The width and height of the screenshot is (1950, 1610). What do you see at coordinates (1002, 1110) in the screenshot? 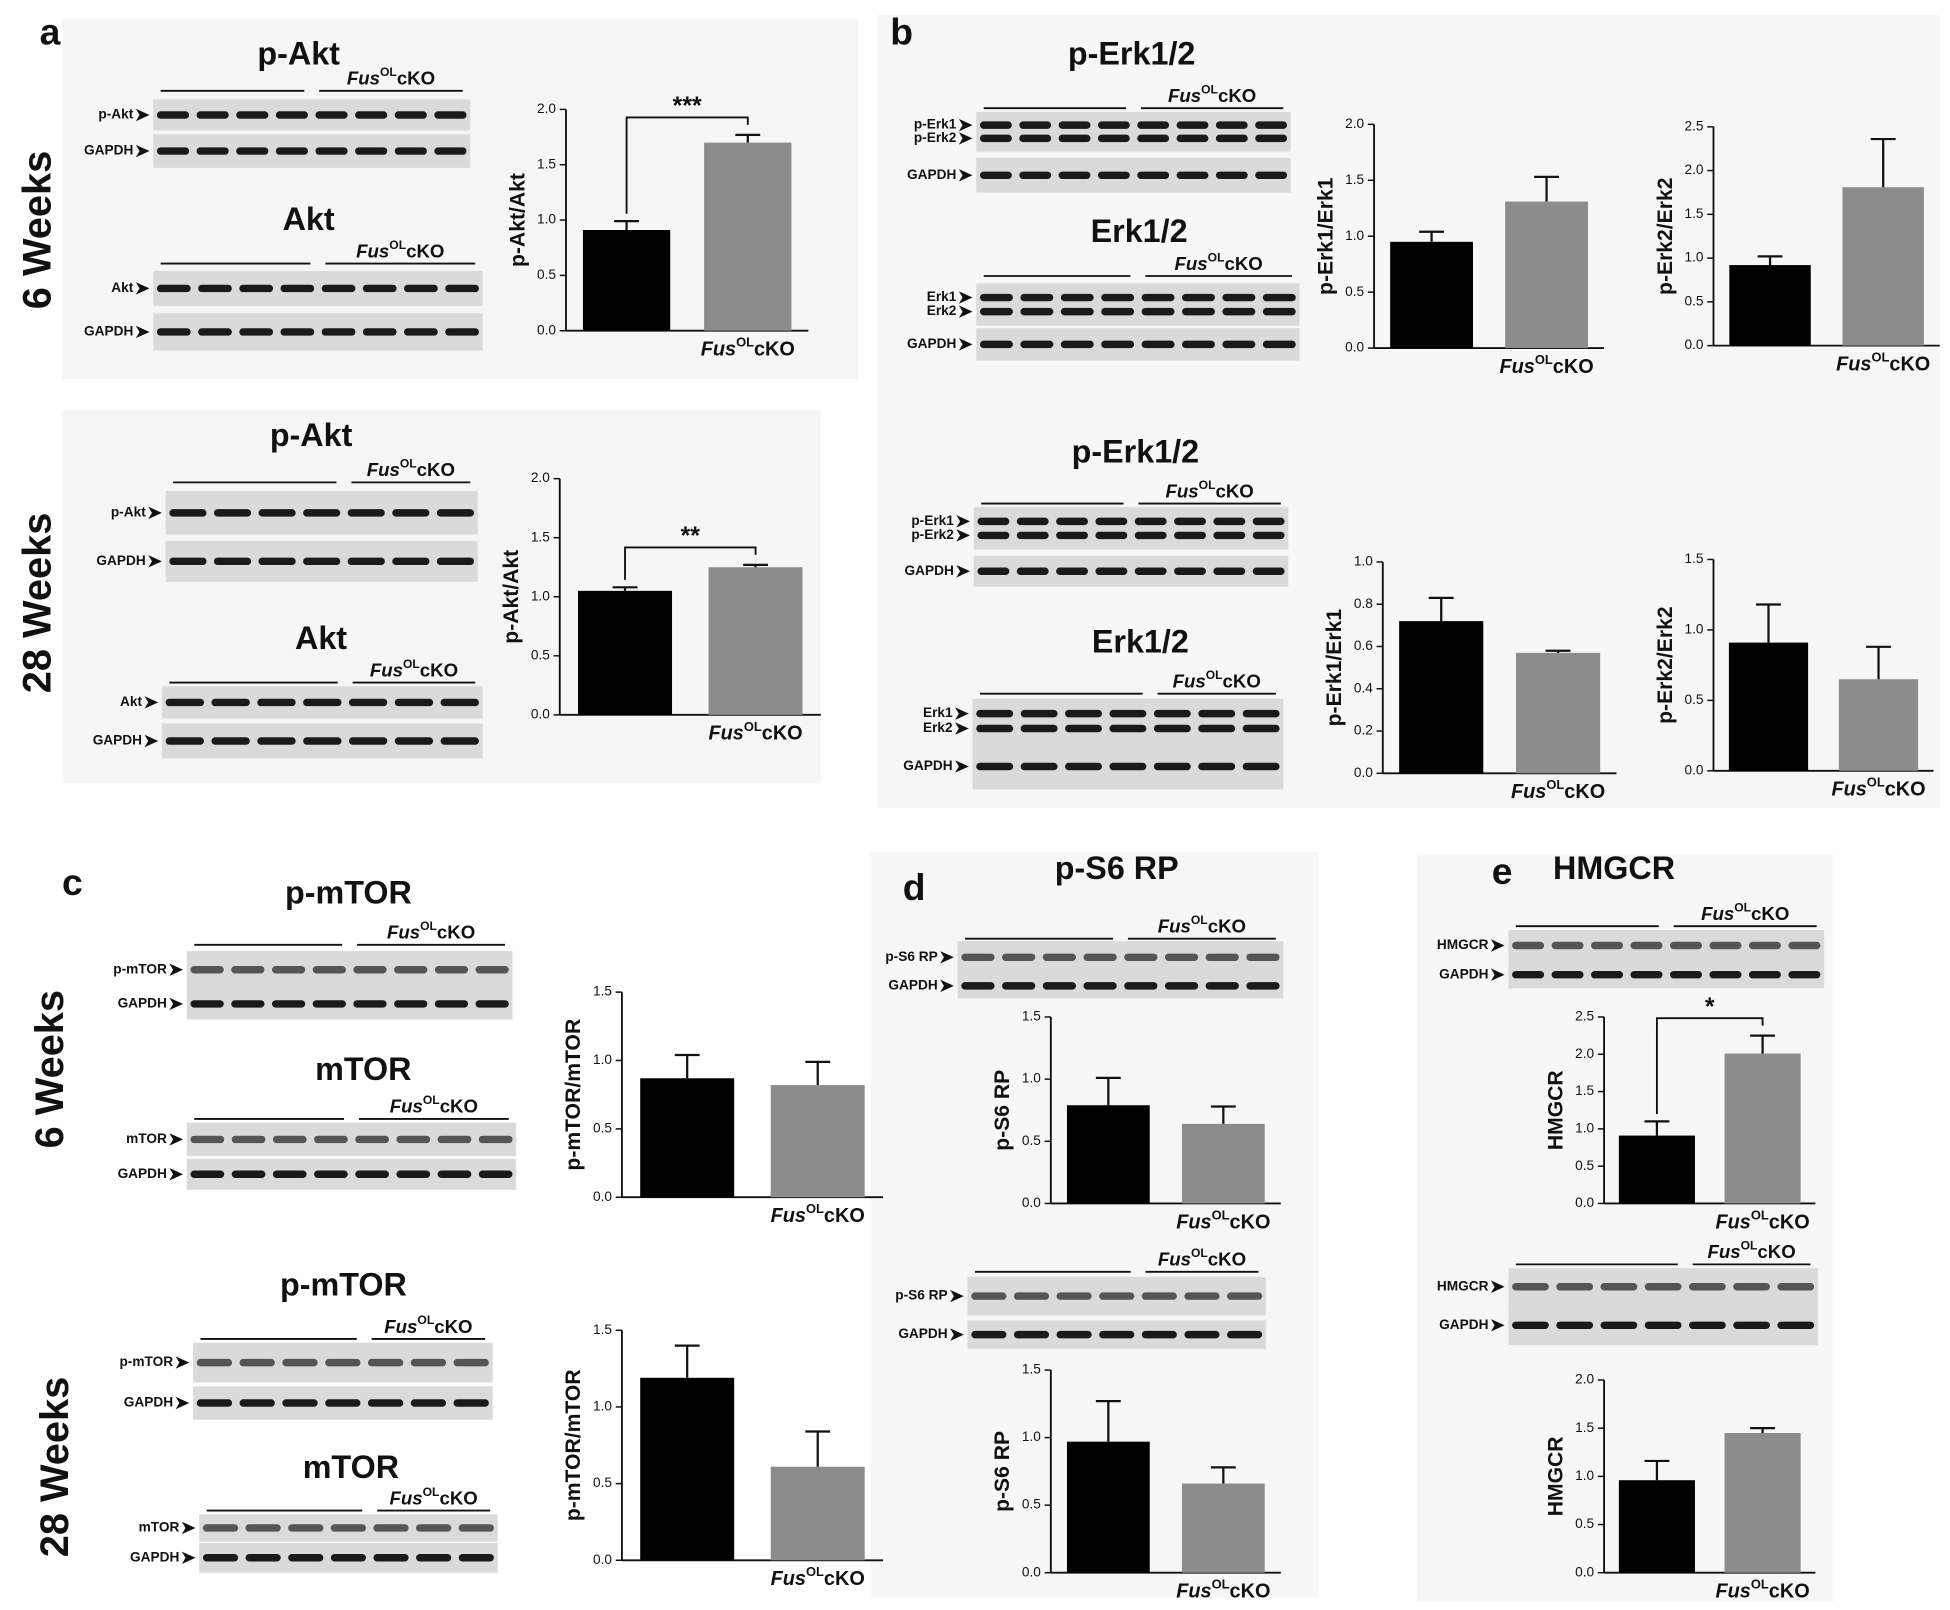
I see `y-axis-label: p-S6 RP` at bounding box center [1002, 1110].